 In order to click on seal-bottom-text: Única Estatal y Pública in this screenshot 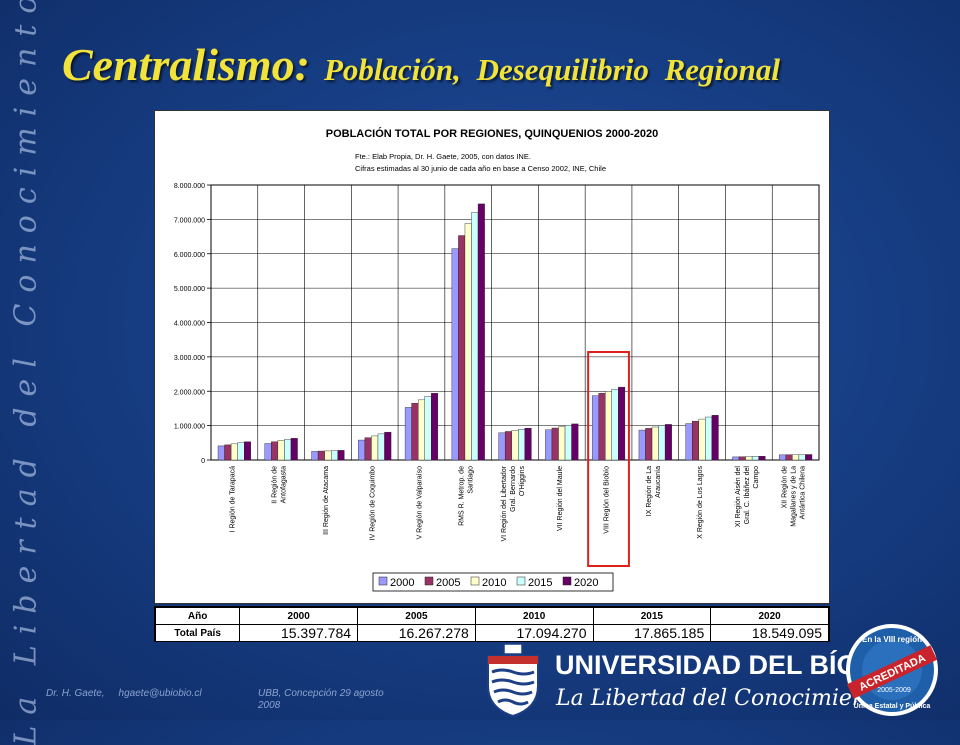, I will do `click(892, 705)`.